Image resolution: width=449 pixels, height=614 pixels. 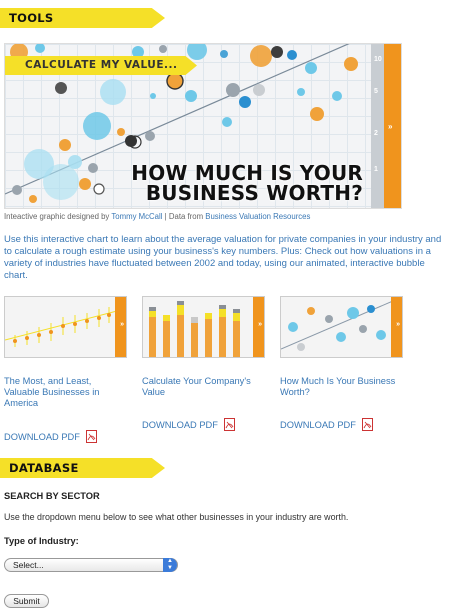 I want to click on tools-section-tab: TOOLS, so click(x=82, y=18).